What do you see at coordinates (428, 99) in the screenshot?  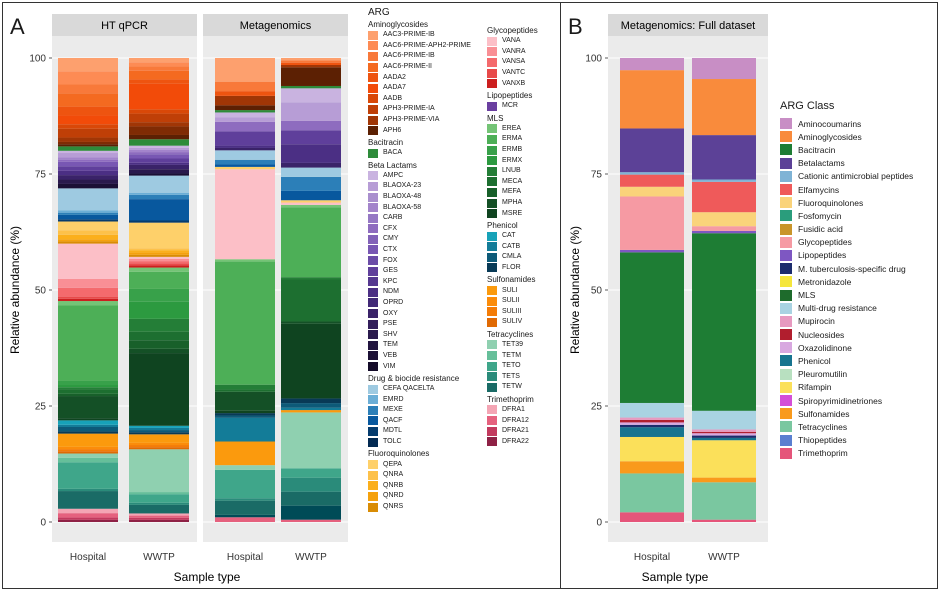 I see `legend-item-aadb: AADB` at bounding box center [428, 99].